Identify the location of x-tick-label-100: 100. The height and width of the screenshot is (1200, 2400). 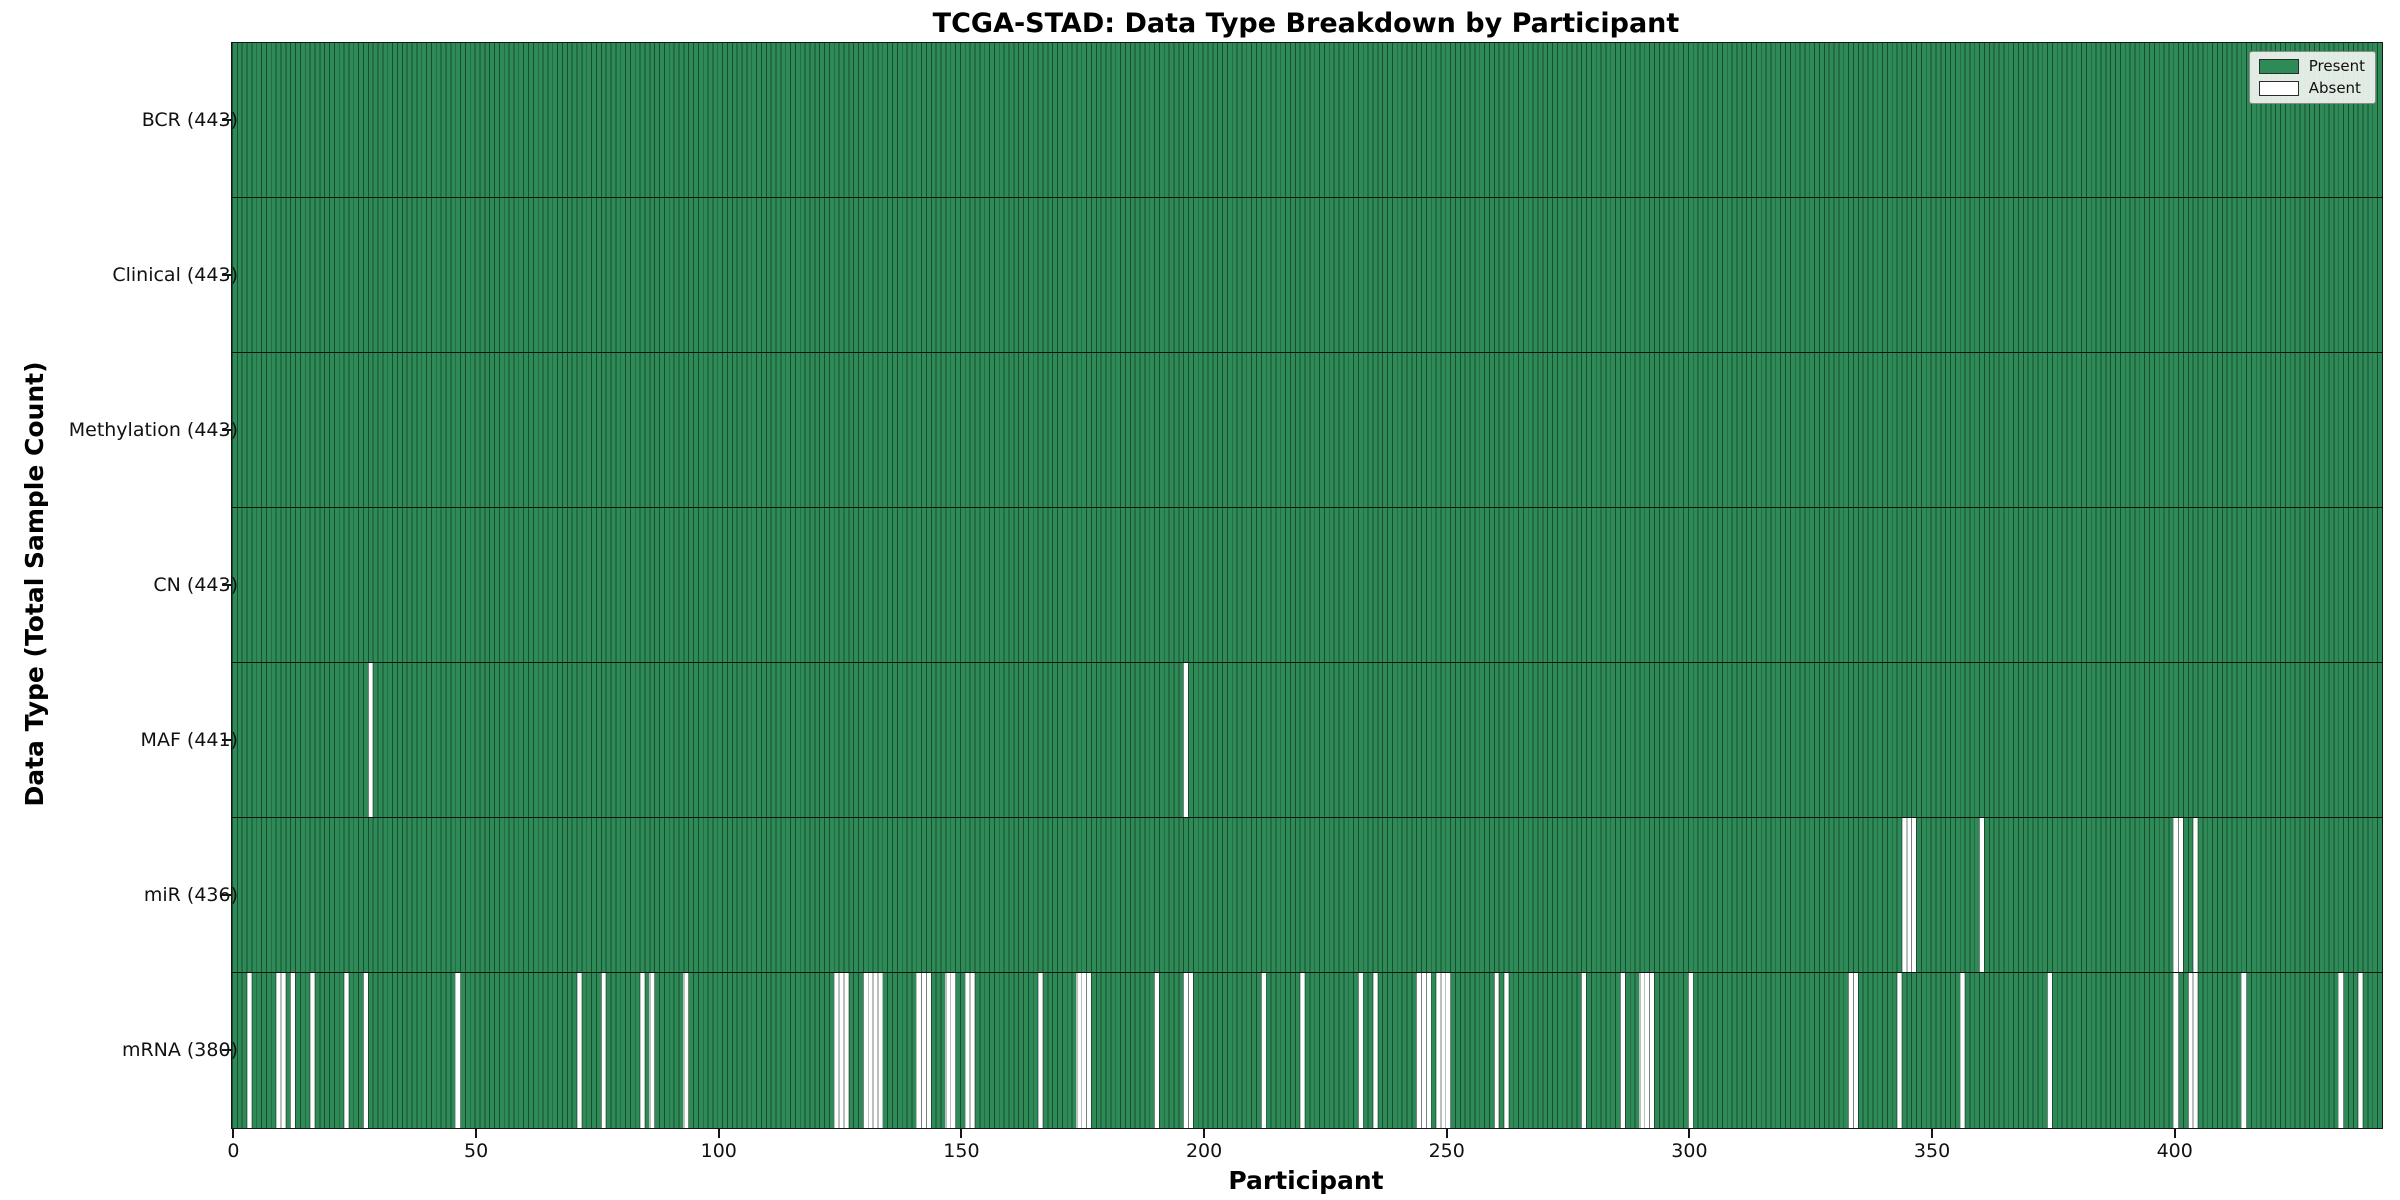
(718, 1151).